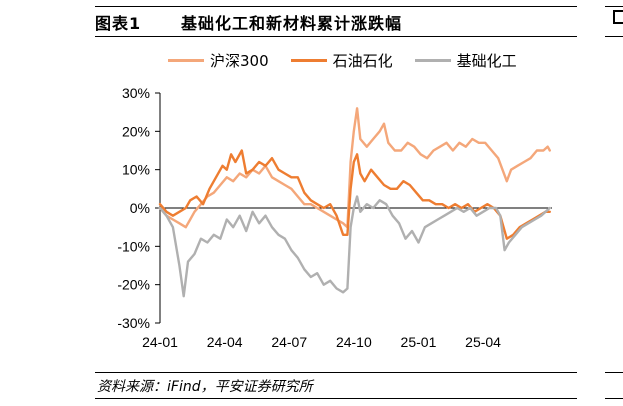  Describe the element at coordinates (140, 208) in the screenshot. I see `y-tick-label: 0%` at that location.